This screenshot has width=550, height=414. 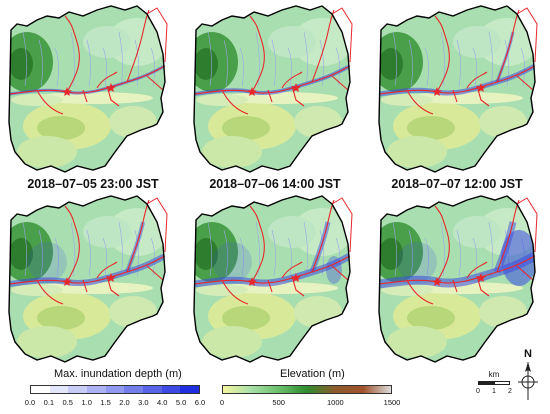 I want to click on elevation-tick-label: 500, so click(x=278, y=402).